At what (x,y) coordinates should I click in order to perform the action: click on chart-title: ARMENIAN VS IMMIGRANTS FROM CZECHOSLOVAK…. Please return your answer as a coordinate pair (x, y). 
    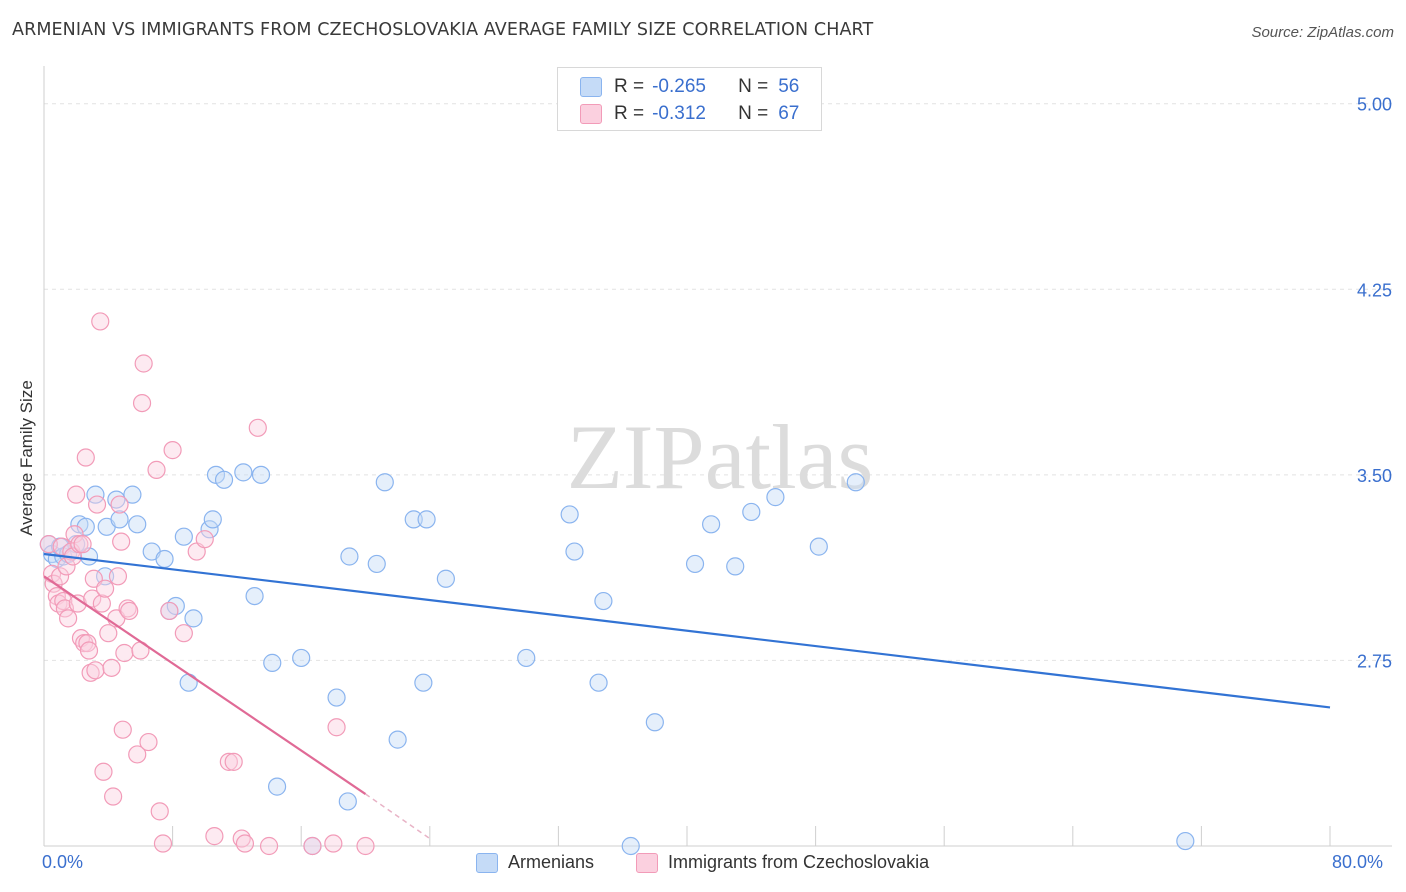
    Looking at the image, I should click on (443, 30).